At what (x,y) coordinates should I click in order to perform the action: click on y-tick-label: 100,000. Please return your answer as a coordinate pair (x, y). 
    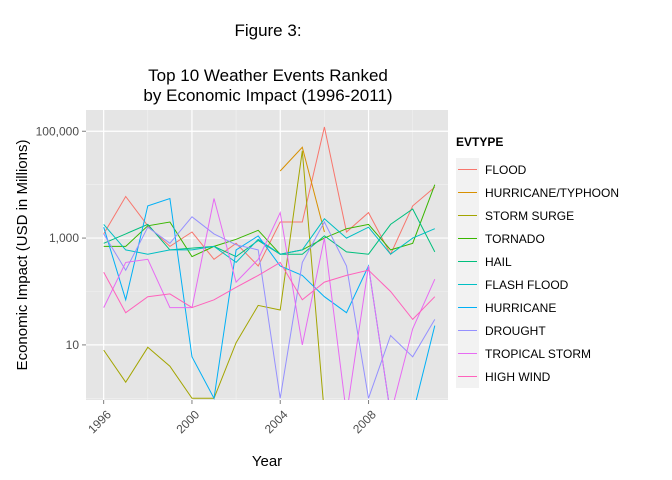
    Looking at the image, I should click on (58, 131).